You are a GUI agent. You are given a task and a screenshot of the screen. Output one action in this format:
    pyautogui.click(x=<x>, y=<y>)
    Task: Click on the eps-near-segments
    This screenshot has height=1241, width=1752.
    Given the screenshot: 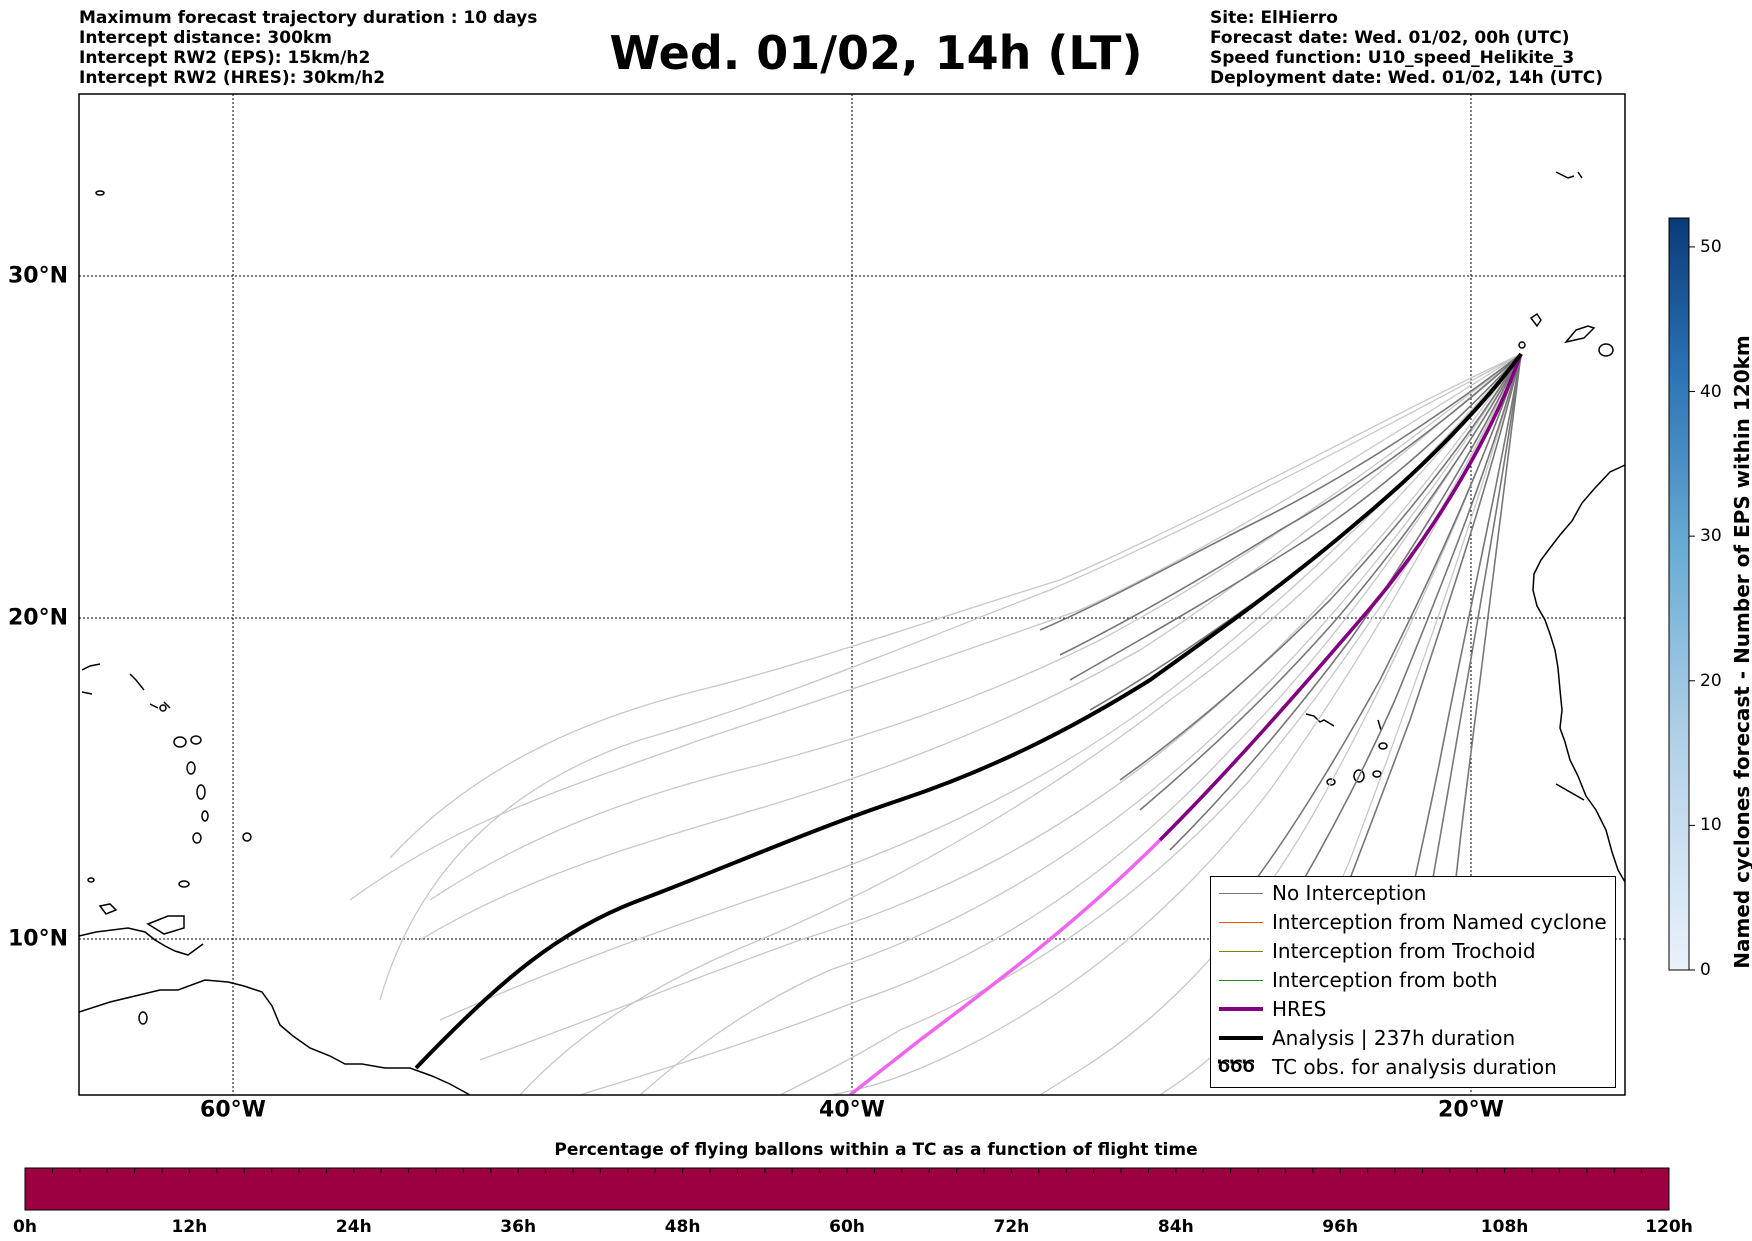 What is the action you would take?
    pyautogui.click(x=1280, y=682)
    